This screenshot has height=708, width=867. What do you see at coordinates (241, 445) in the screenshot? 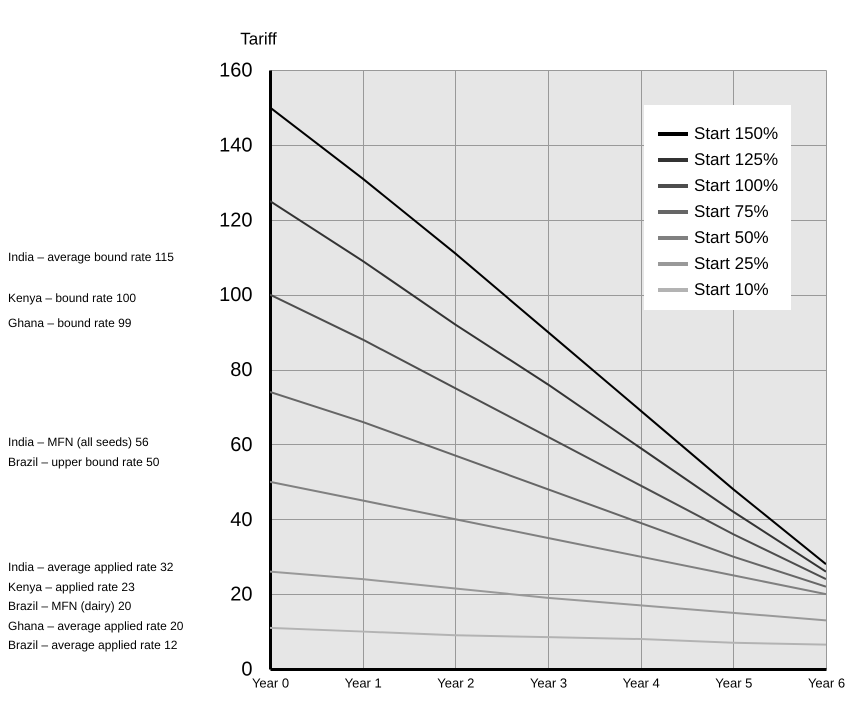
I see `y-tick-label: 60` at bounding box center [241, 445].